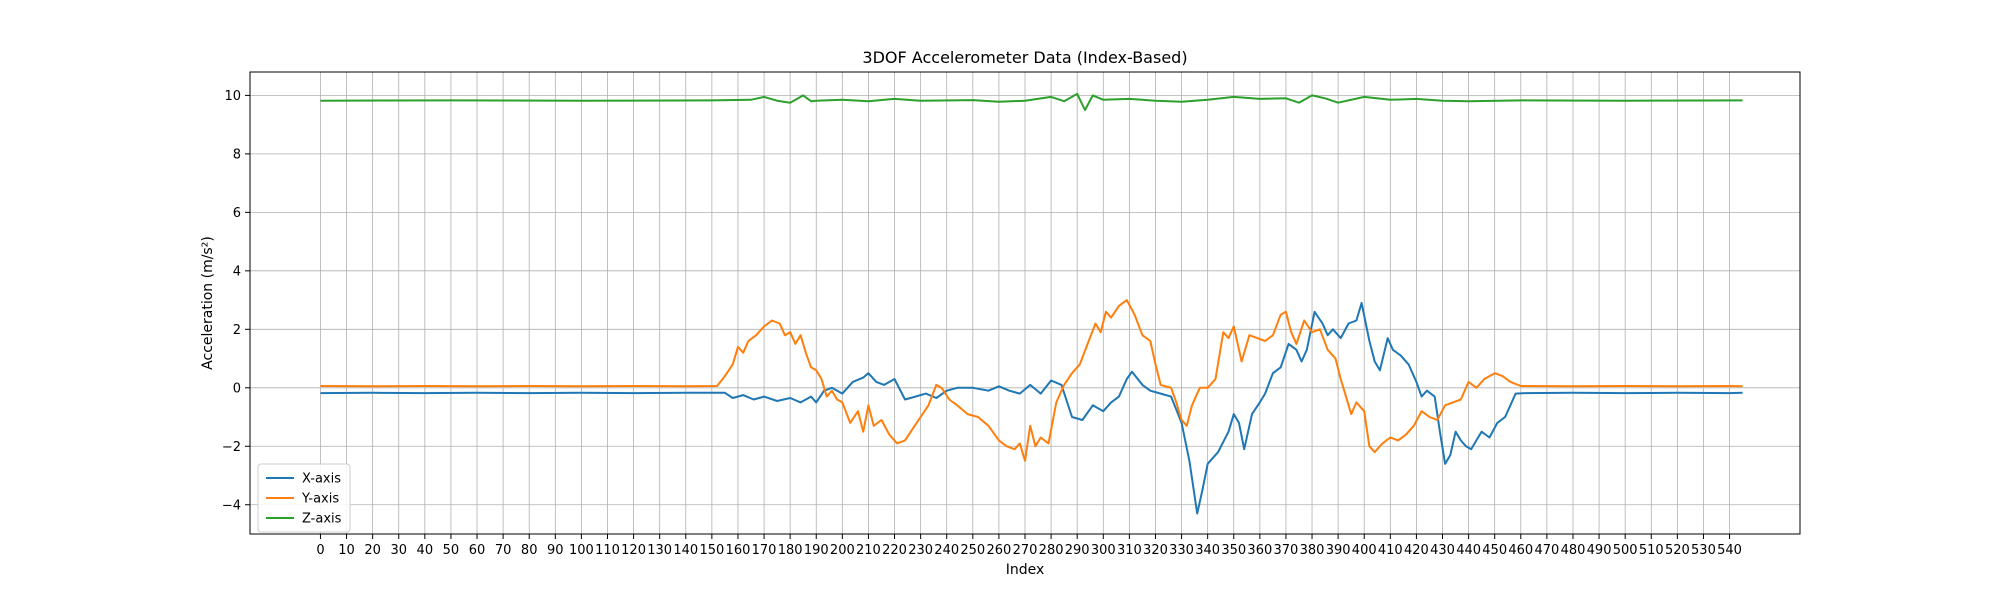 This screenshot has height=600, width=2000. I want to click on series-line-z-axis, so click(1031, 101).